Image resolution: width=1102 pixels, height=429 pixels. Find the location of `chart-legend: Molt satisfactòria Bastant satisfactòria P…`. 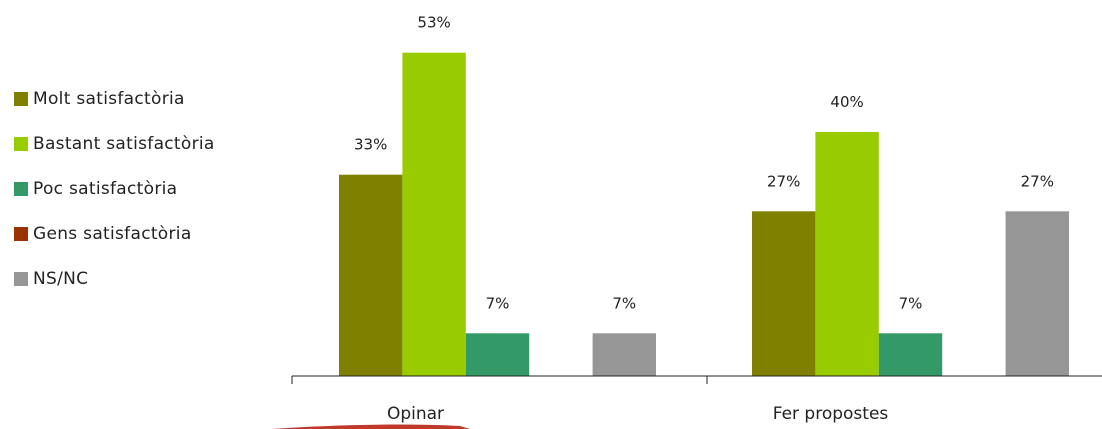

chart-legend: Molt satisfactòria Bastant satisfactòria P… is located at coordinates (114, 188).